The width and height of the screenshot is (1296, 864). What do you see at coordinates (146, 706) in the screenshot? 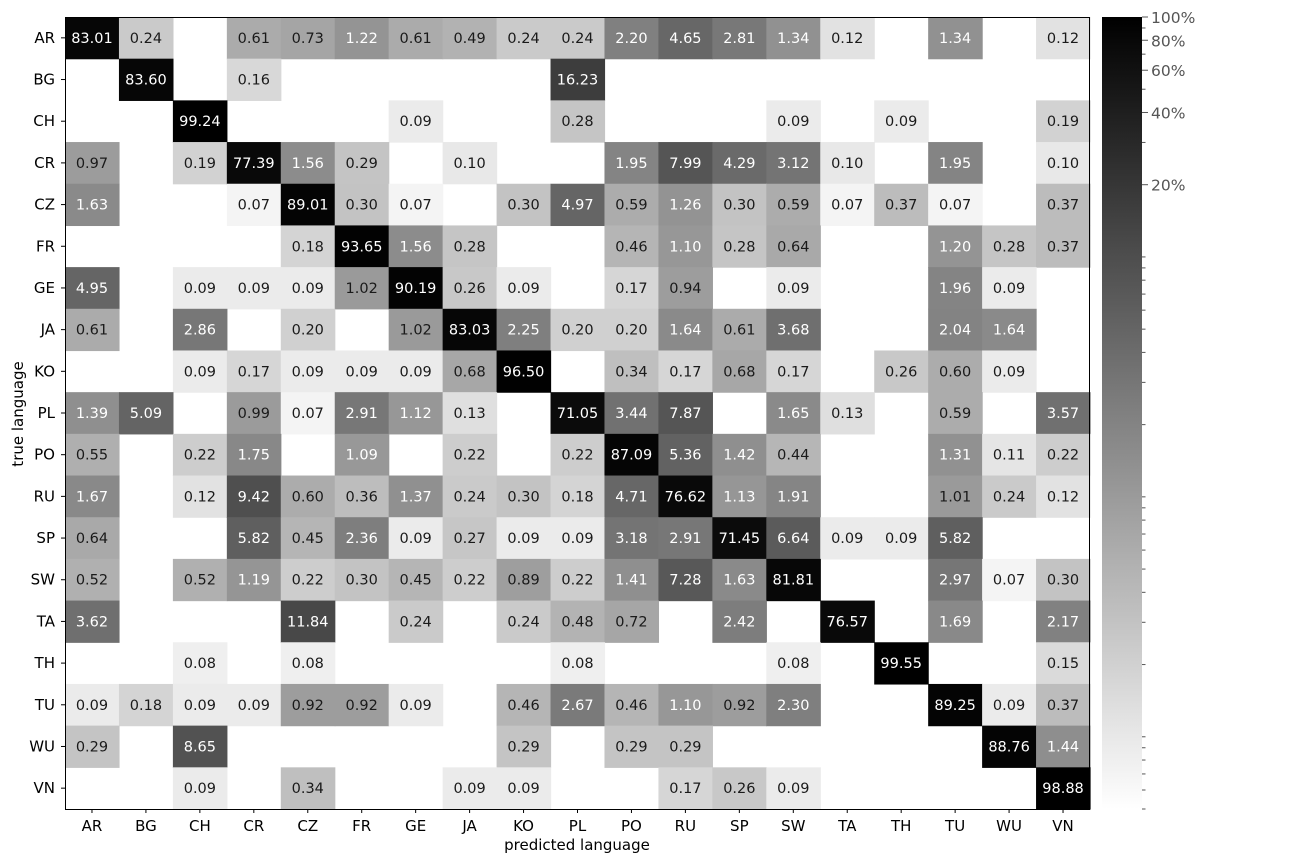
I see `cell-value-label: 0.18` at bounding box center [146, 706].